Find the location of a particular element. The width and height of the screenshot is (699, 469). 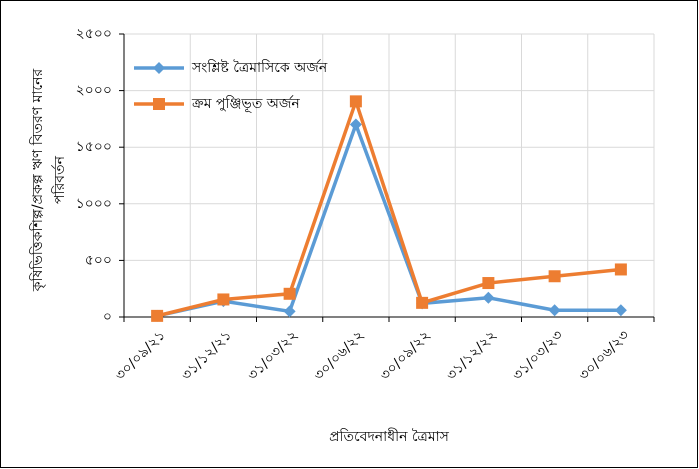

y-tick-label: ৫০০ is located at coordinates (98, 260).